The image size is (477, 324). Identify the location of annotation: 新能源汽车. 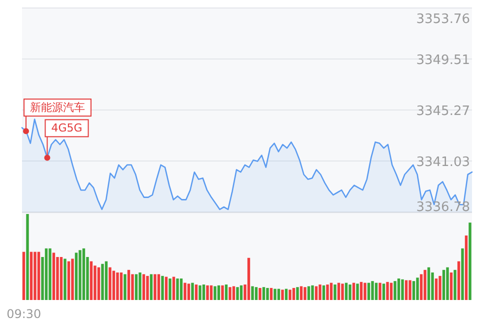
(58, 107).